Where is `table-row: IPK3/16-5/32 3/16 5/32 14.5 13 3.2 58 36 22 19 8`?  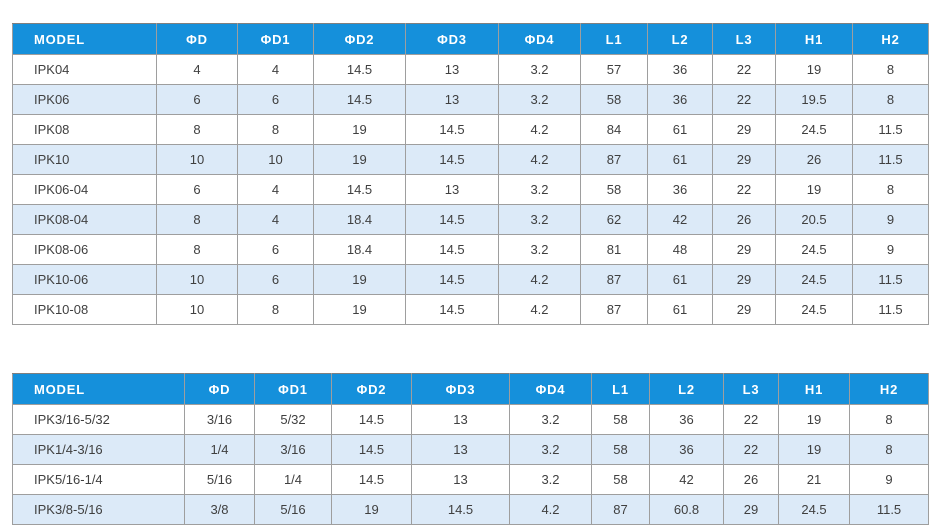 table-row: IPK3/16-5/32 3/16 5/32 14.5 13 3.2 58 36 22 19 8 is located at coordinates (470, 419).